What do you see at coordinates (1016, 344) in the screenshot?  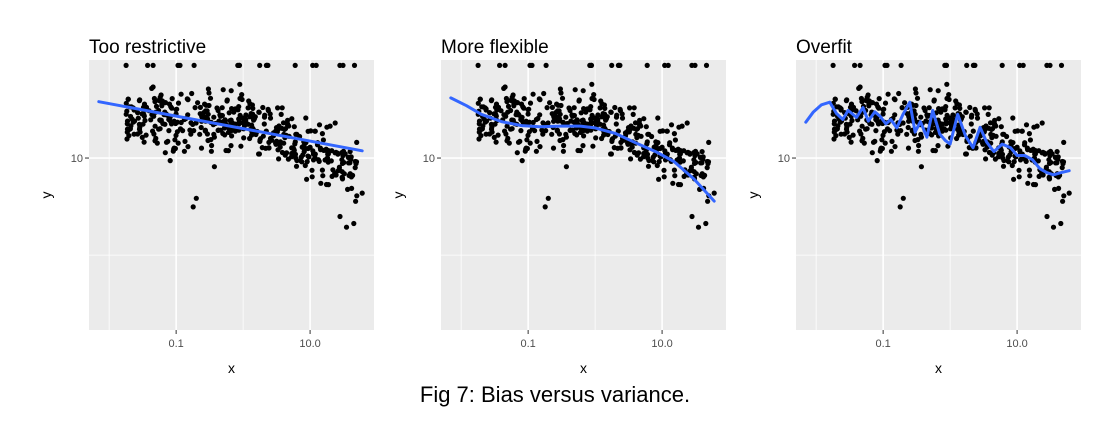 I see `x-tick-label: 10.0` at bounding box center [1016, 344].